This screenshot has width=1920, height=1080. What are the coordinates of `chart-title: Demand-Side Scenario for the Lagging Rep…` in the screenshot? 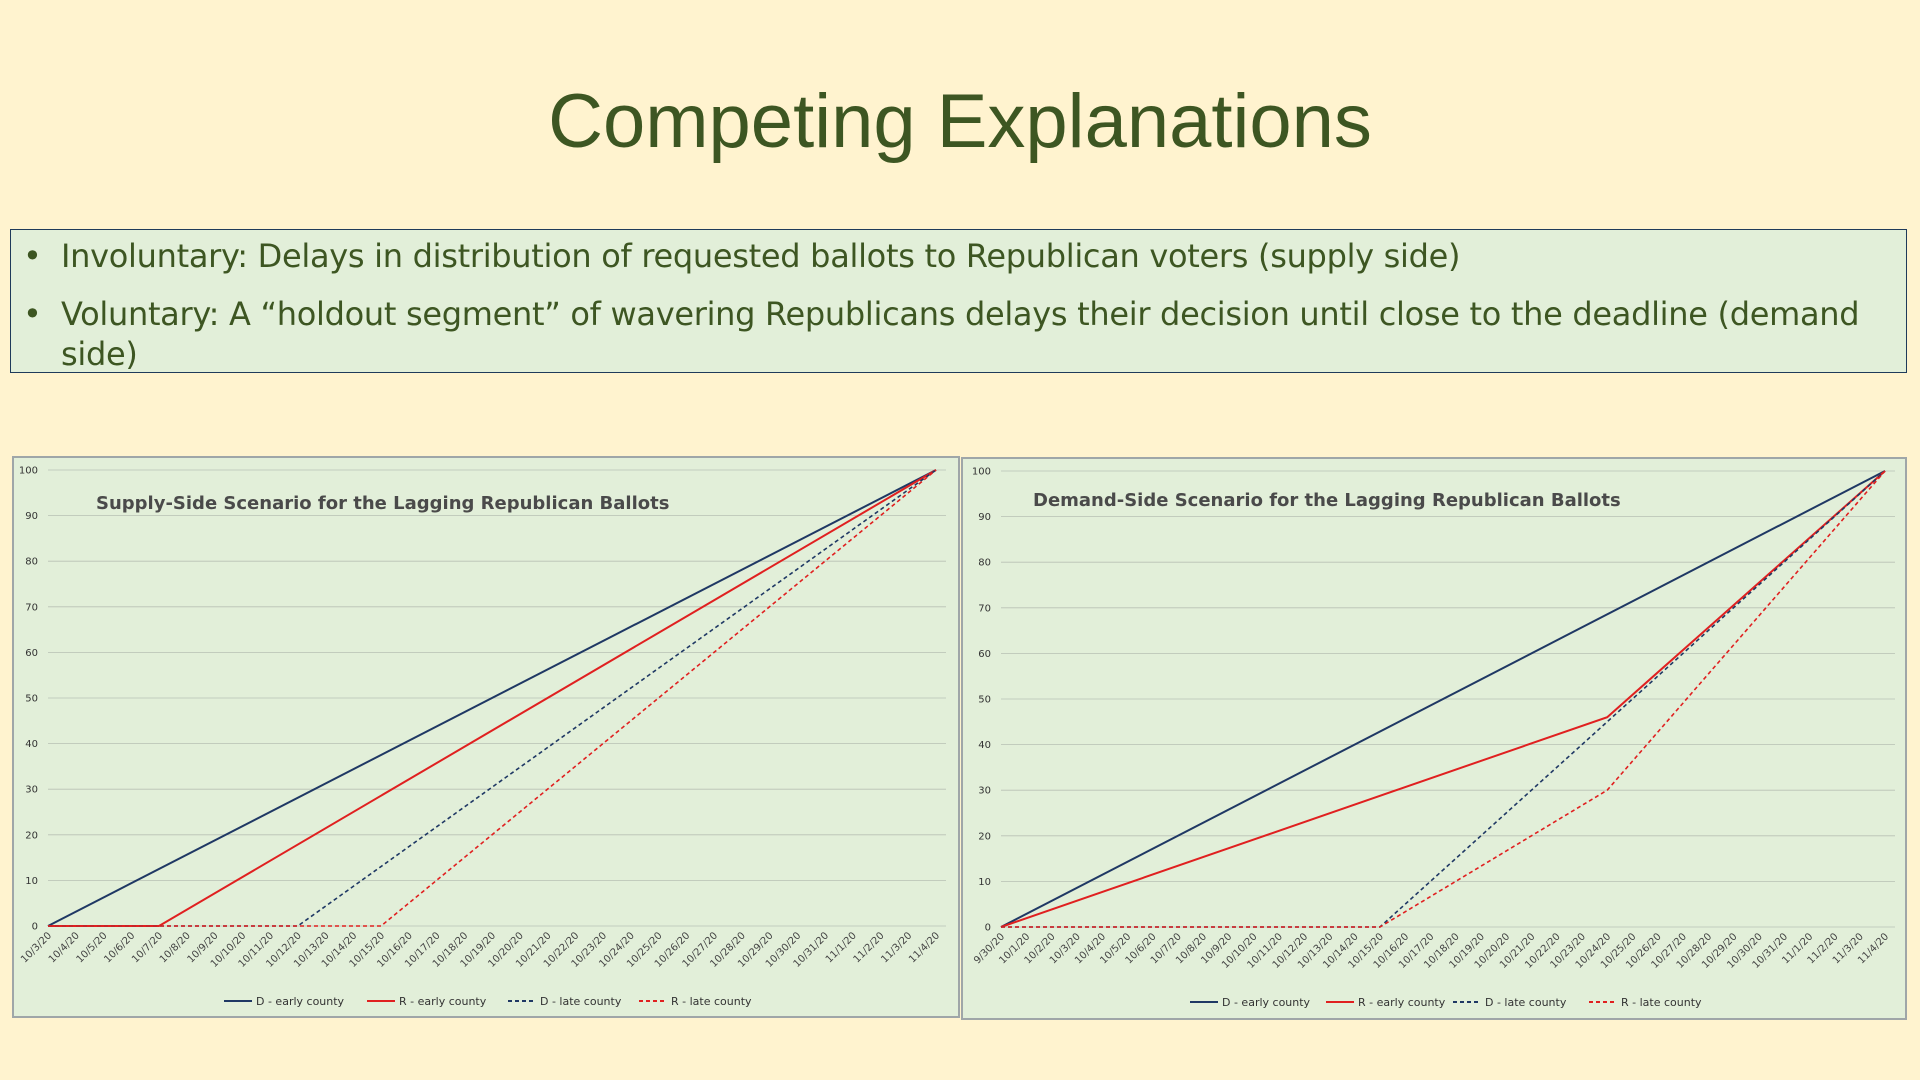 It's located at (1327, 500).